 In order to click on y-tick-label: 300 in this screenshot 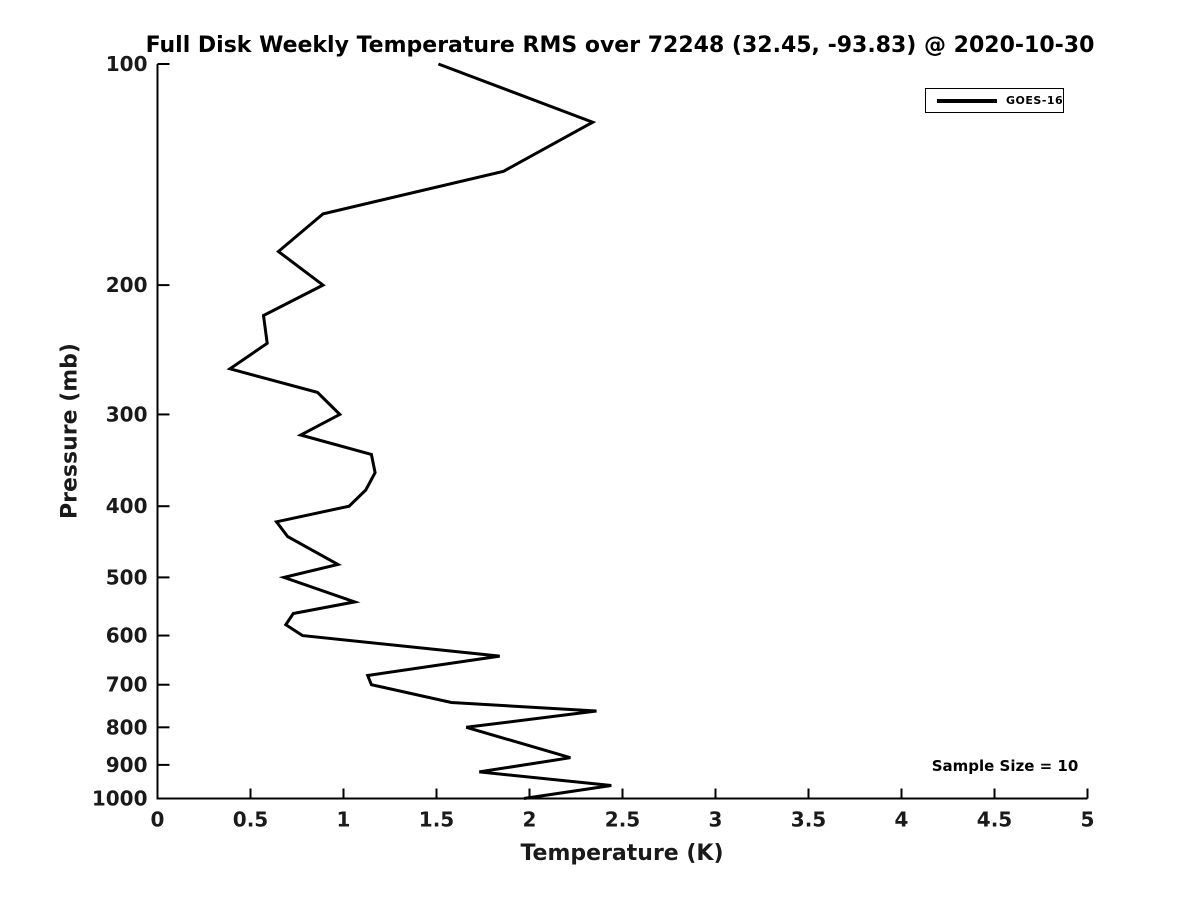, I will do `click(127, 414)`.